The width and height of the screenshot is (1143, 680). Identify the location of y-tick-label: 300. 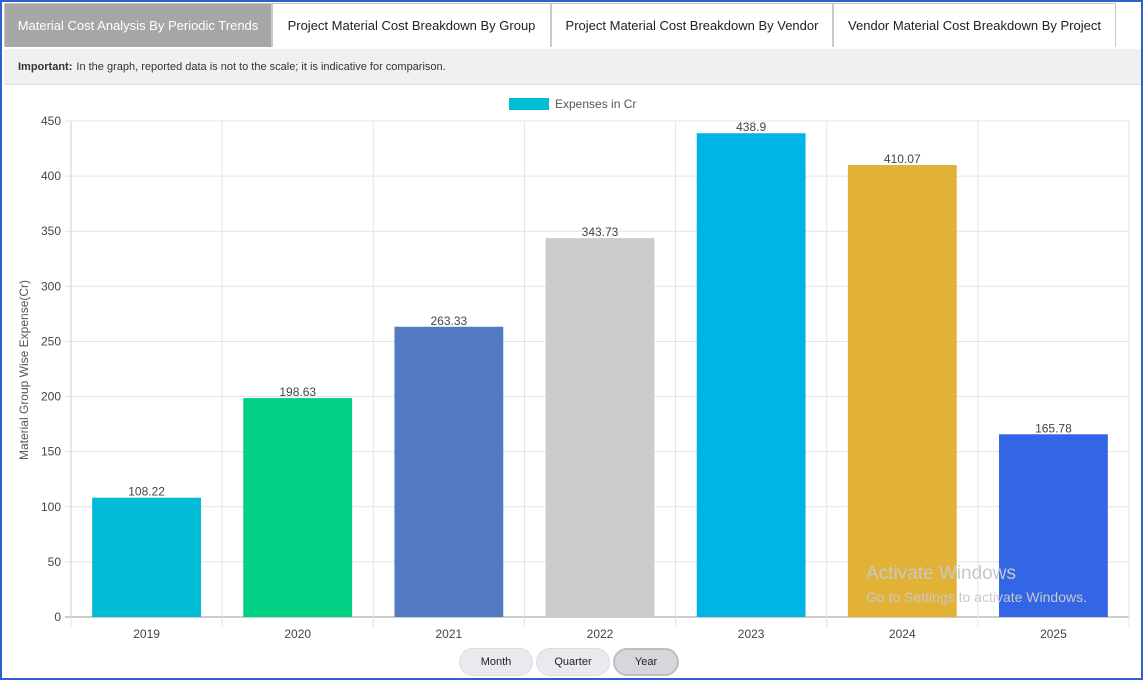
(51, 286).